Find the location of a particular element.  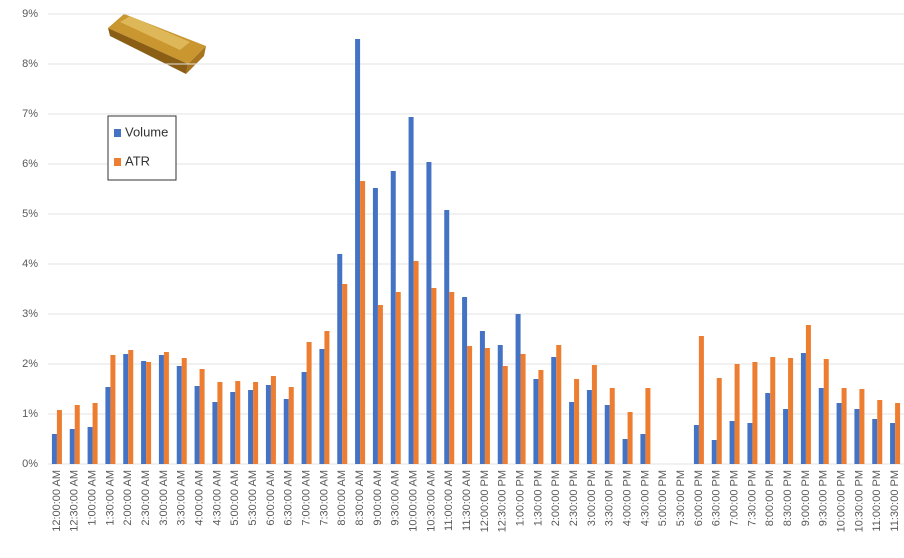

x-tick-label: 8:00:00 AM is located at coordinates (342, 498).